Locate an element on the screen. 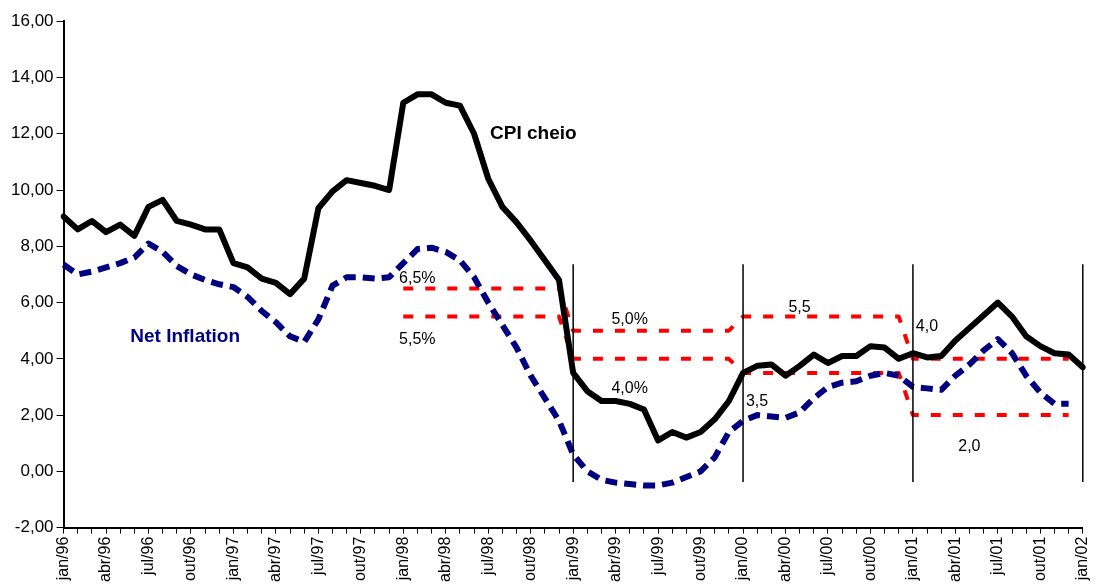  y-tick-label: 6,00 is located at coordinates (37, 302).